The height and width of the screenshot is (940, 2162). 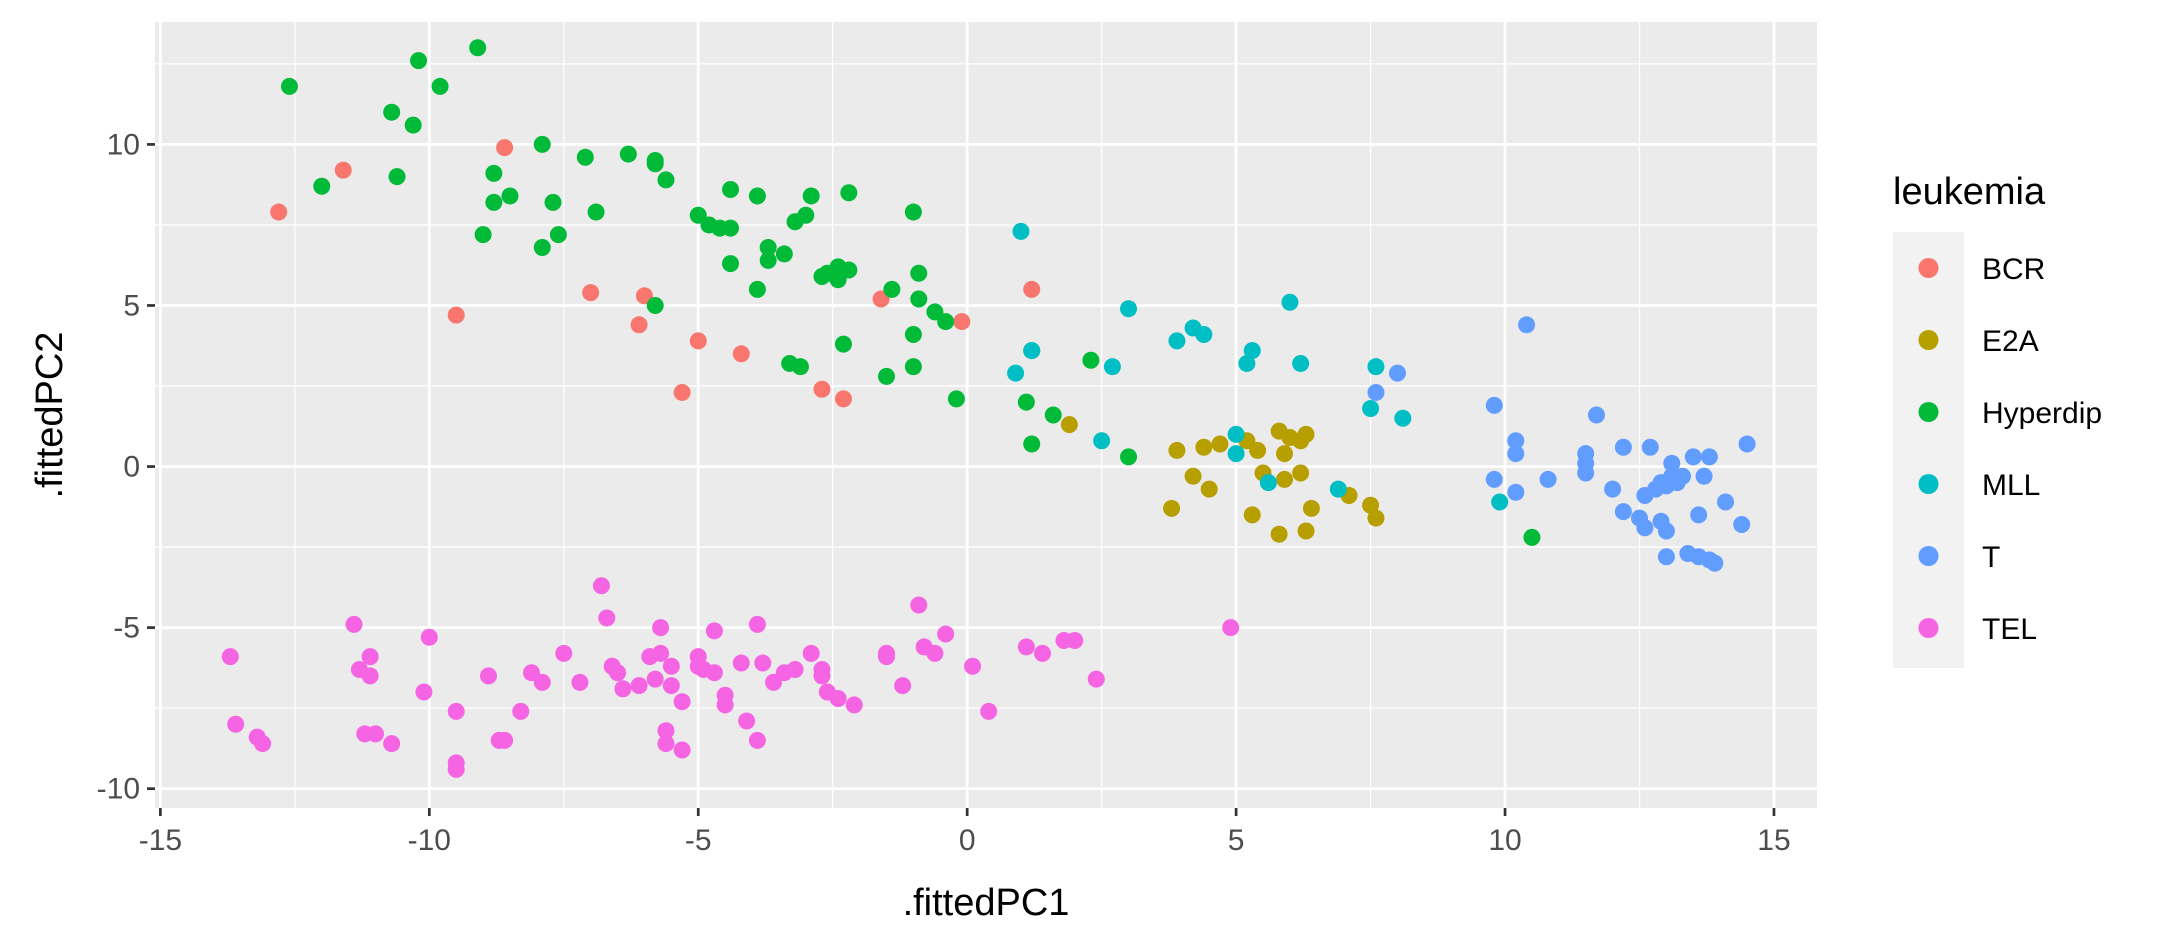 I want to click on legend-title: leukemia, so click(x=1969, y=192).